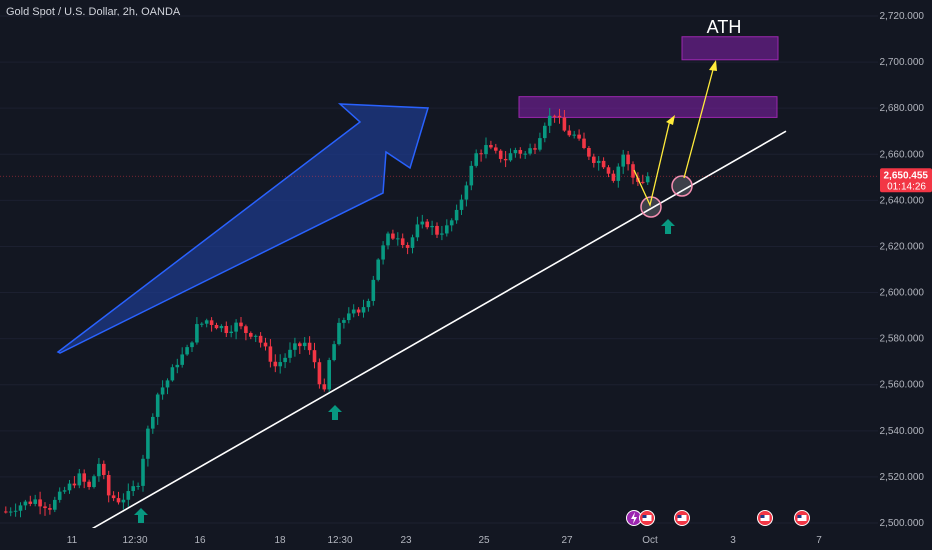 The height and width of the screenshot is (550, 932). I want to click on event-icons, so click(718, 518).